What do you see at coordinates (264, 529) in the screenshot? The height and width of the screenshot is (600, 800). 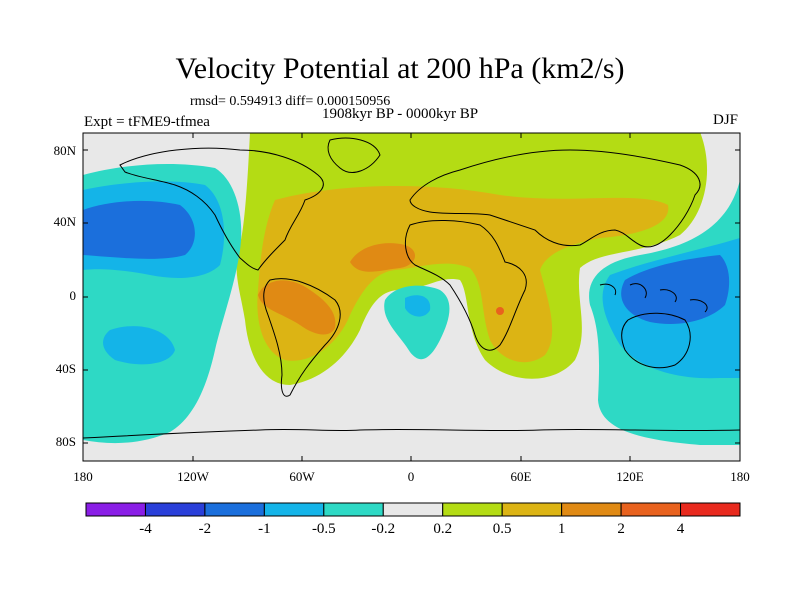 I see `colorbar-label: -1` at bounding box center [264, 529].